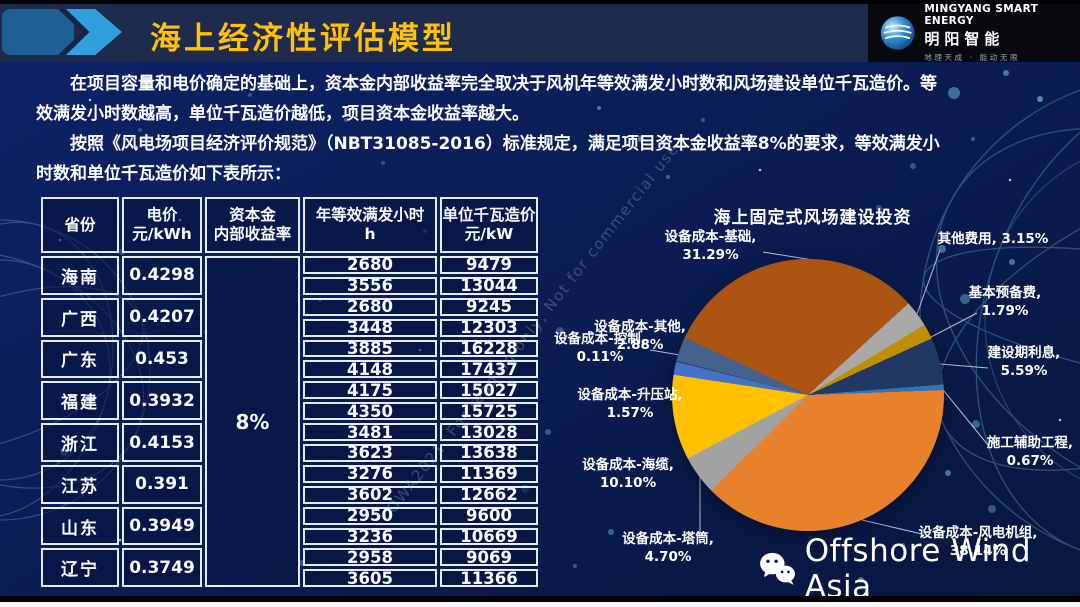  Describe the element at coordinates (38, 32) in the screenshot. I see `header-accent-rect` at that location.